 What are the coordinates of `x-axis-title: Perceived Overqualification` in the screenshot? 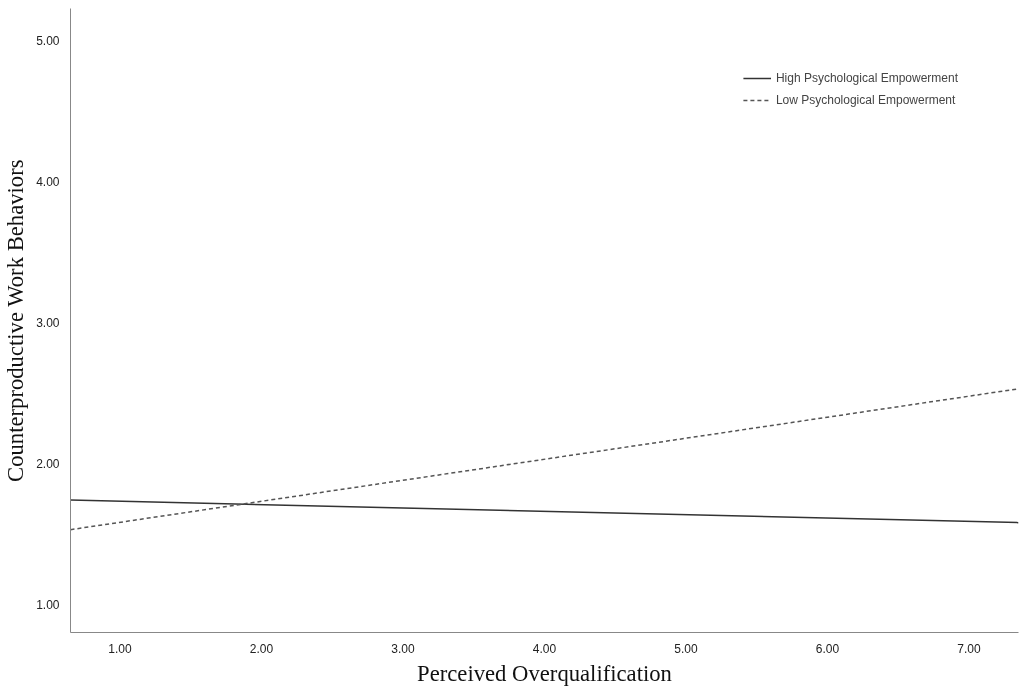 It's located at (544, 673).